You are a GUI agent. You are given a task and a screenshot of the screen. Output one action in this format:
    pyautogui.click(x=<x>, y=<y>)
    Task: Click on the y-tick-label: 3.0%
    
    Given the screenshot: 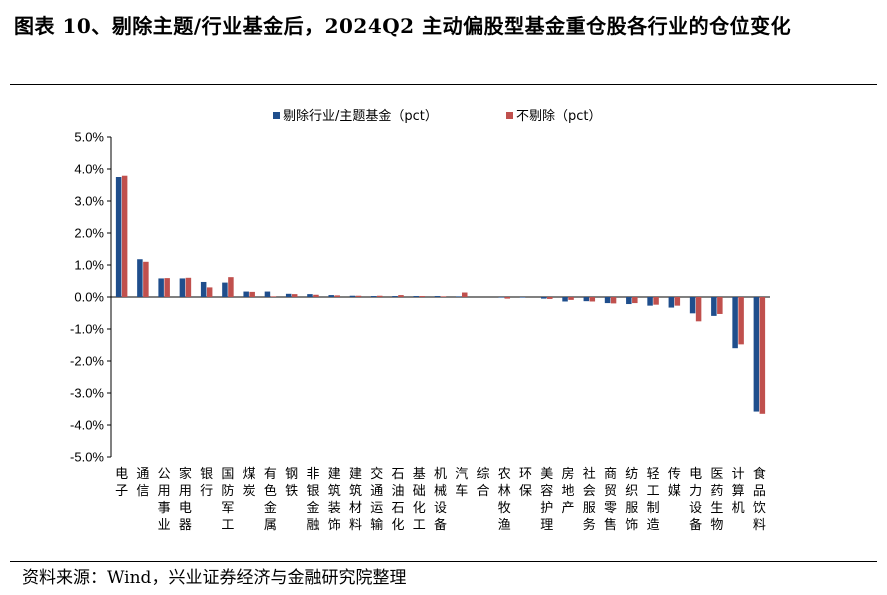 What is the action you would take?
    pyautogui.click(x=89, y=201)
    